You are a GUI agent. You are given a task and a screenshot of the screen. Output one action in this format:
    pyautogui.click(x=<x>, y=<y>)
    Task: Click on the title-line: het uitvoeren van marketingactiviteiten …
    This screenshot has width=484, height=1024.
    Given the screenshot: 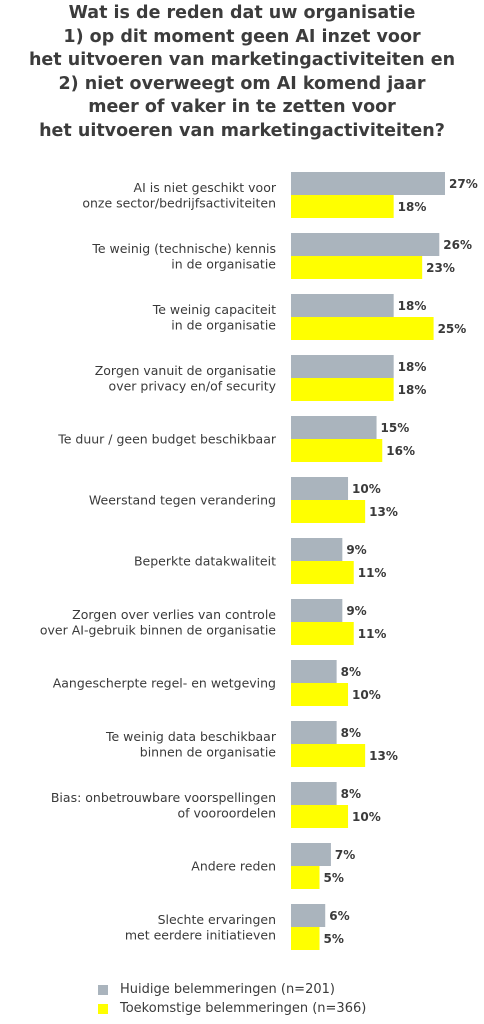 What is the action you would take?
    pyautogui.click(x=242, y=60)
    